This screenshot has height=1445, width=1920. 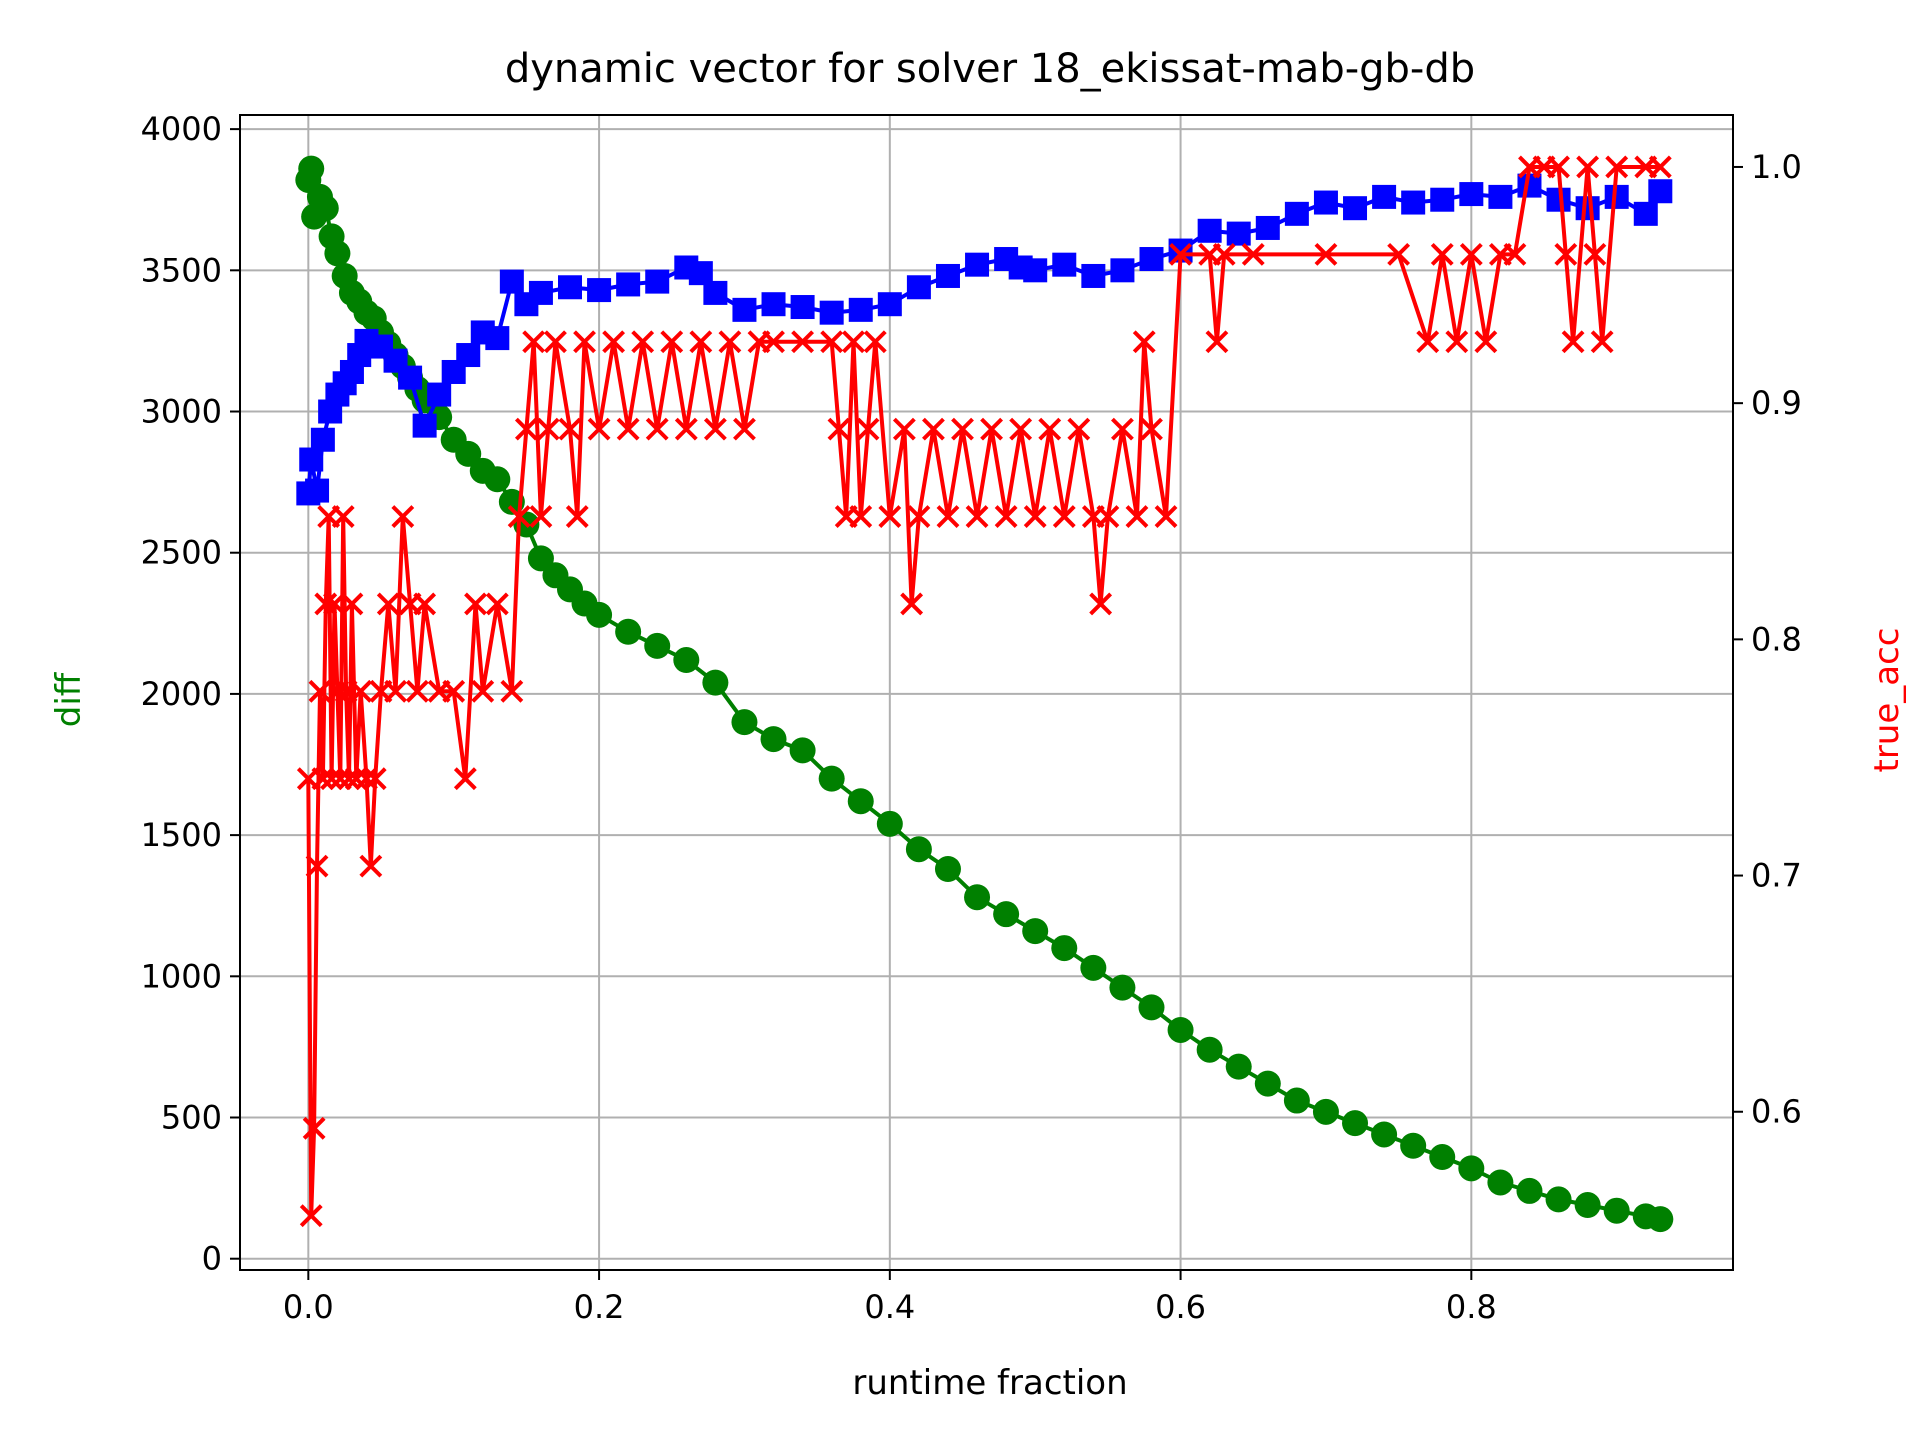 What do you see at coordinates (1776, 876) in the screenshot?
I see `y-right-tick-label: 0.7` at bounding box center [1776, 876].